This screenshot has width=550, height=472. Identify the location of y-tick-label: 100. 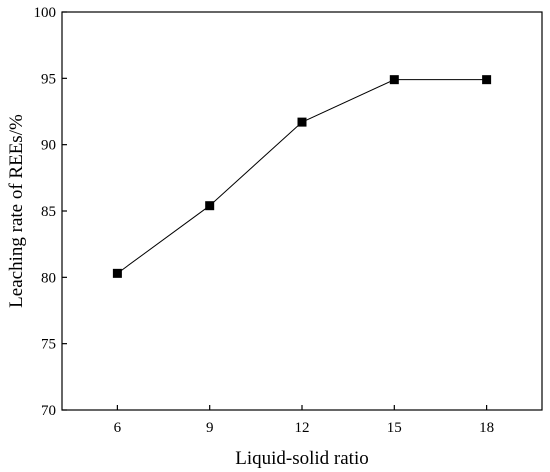
(45, 13).